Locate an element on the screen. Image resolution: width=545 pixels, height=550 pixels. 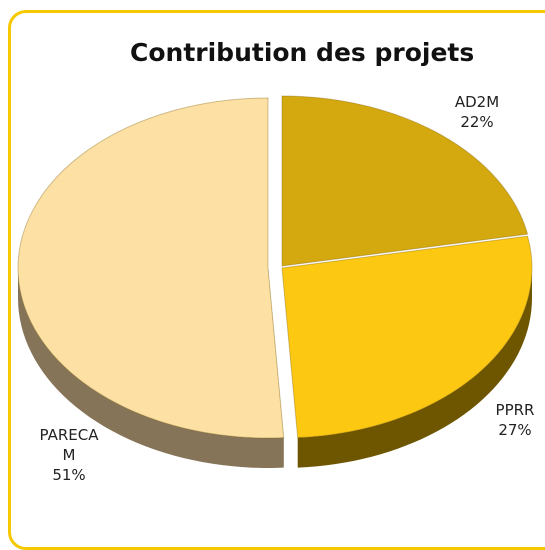
category-label: PPRR is located at coordinates (515, 410).